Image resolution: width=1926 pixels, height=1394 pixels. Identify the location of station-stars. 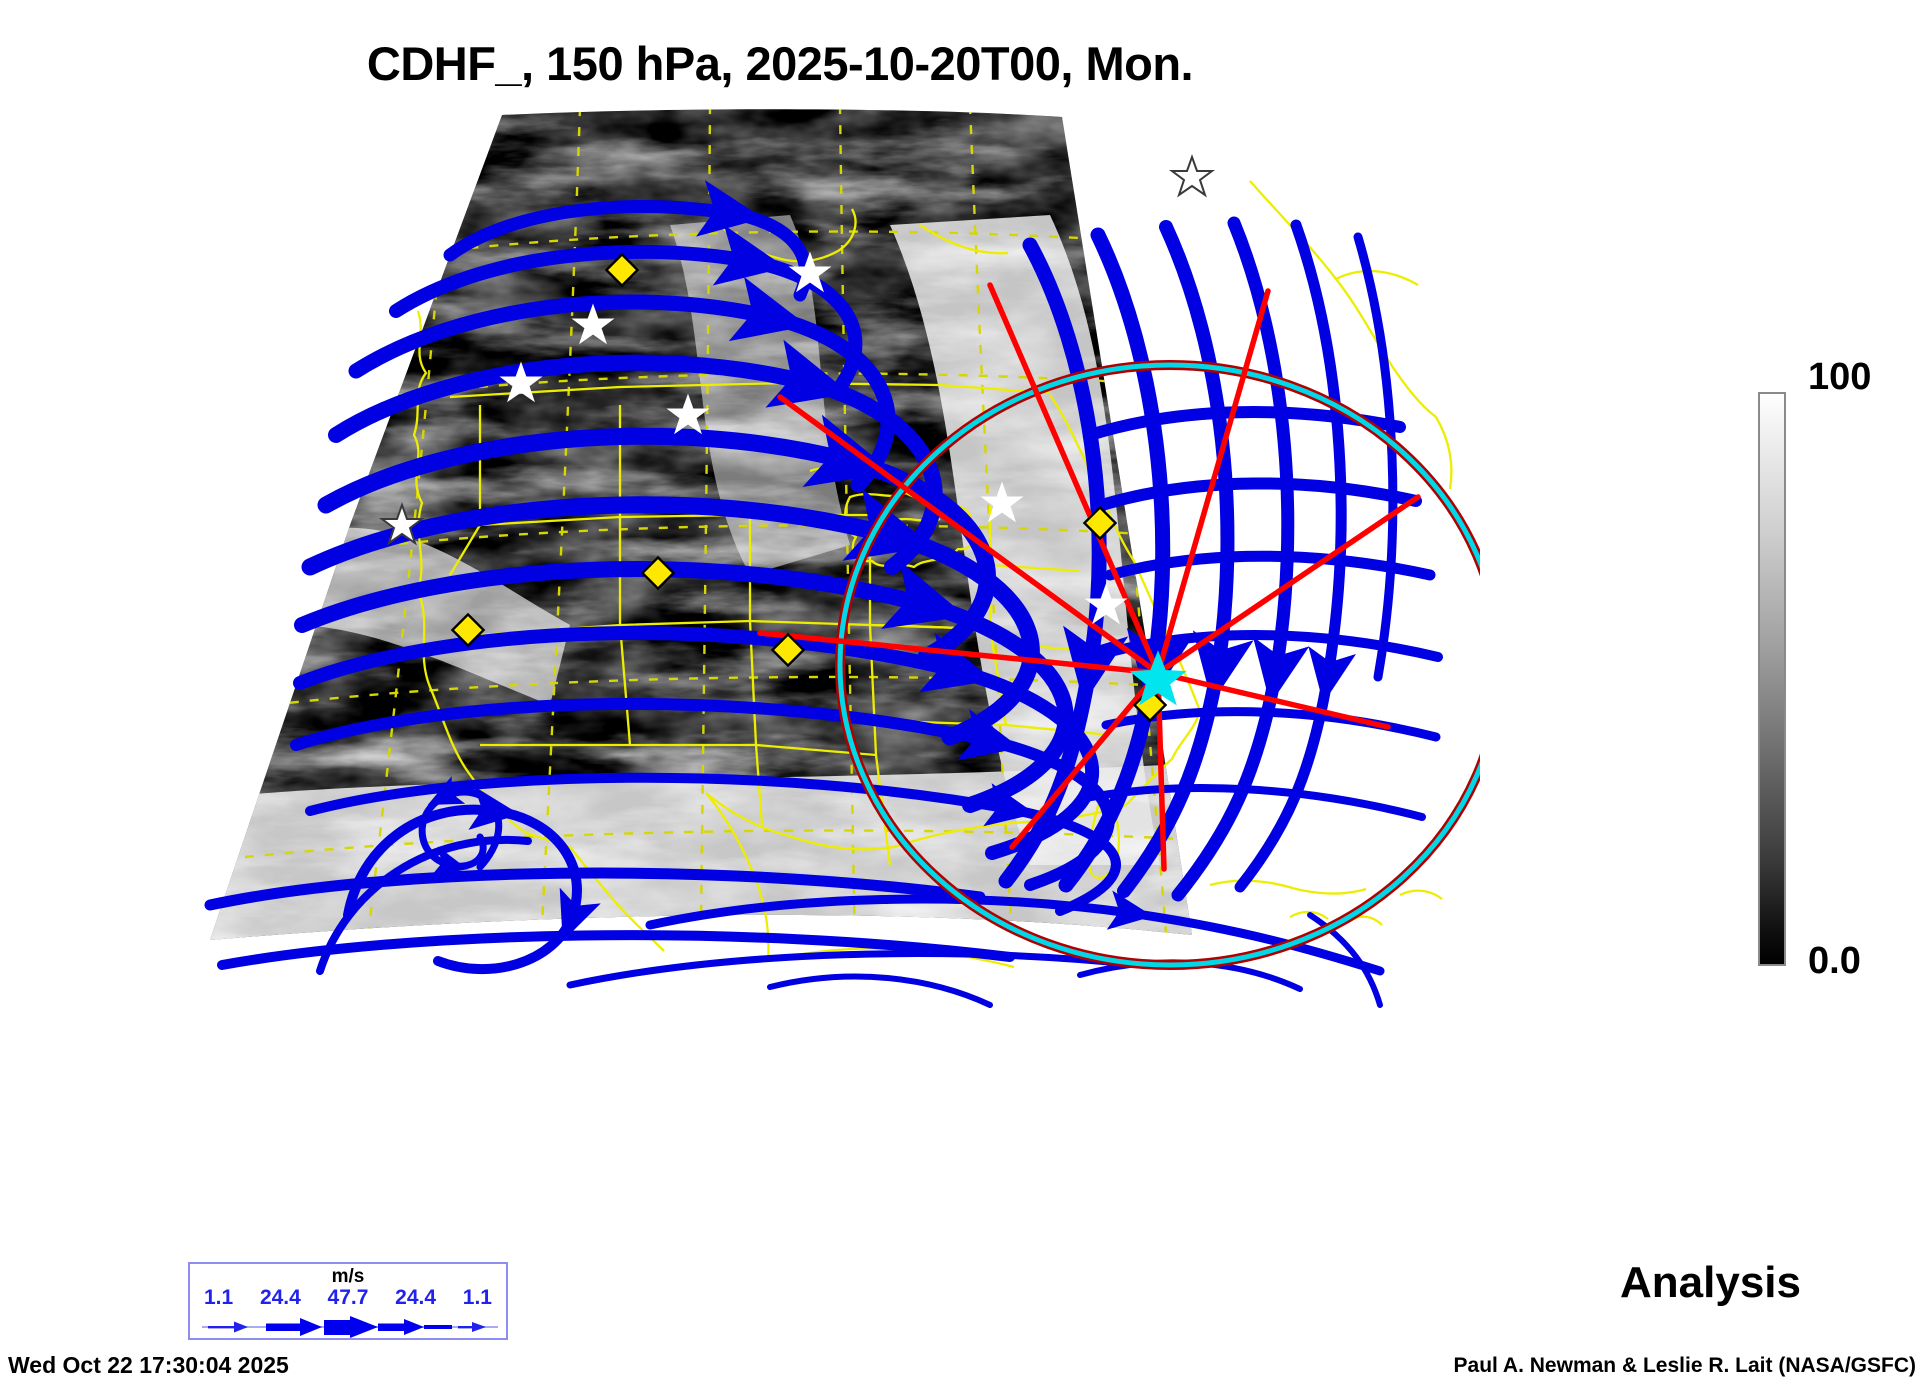
(855, 438).